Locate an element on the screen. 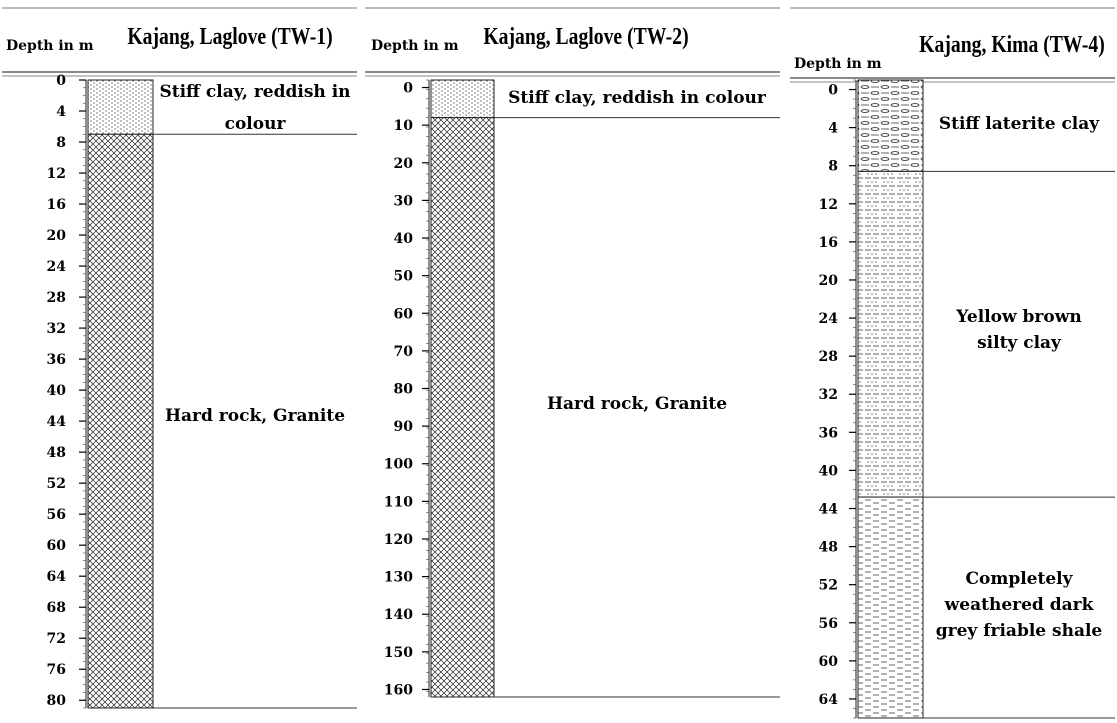 The height and width of the screenshot is (723, 1117). layer-label: Stiff laterite clay is located at coordinates (1019, 124).